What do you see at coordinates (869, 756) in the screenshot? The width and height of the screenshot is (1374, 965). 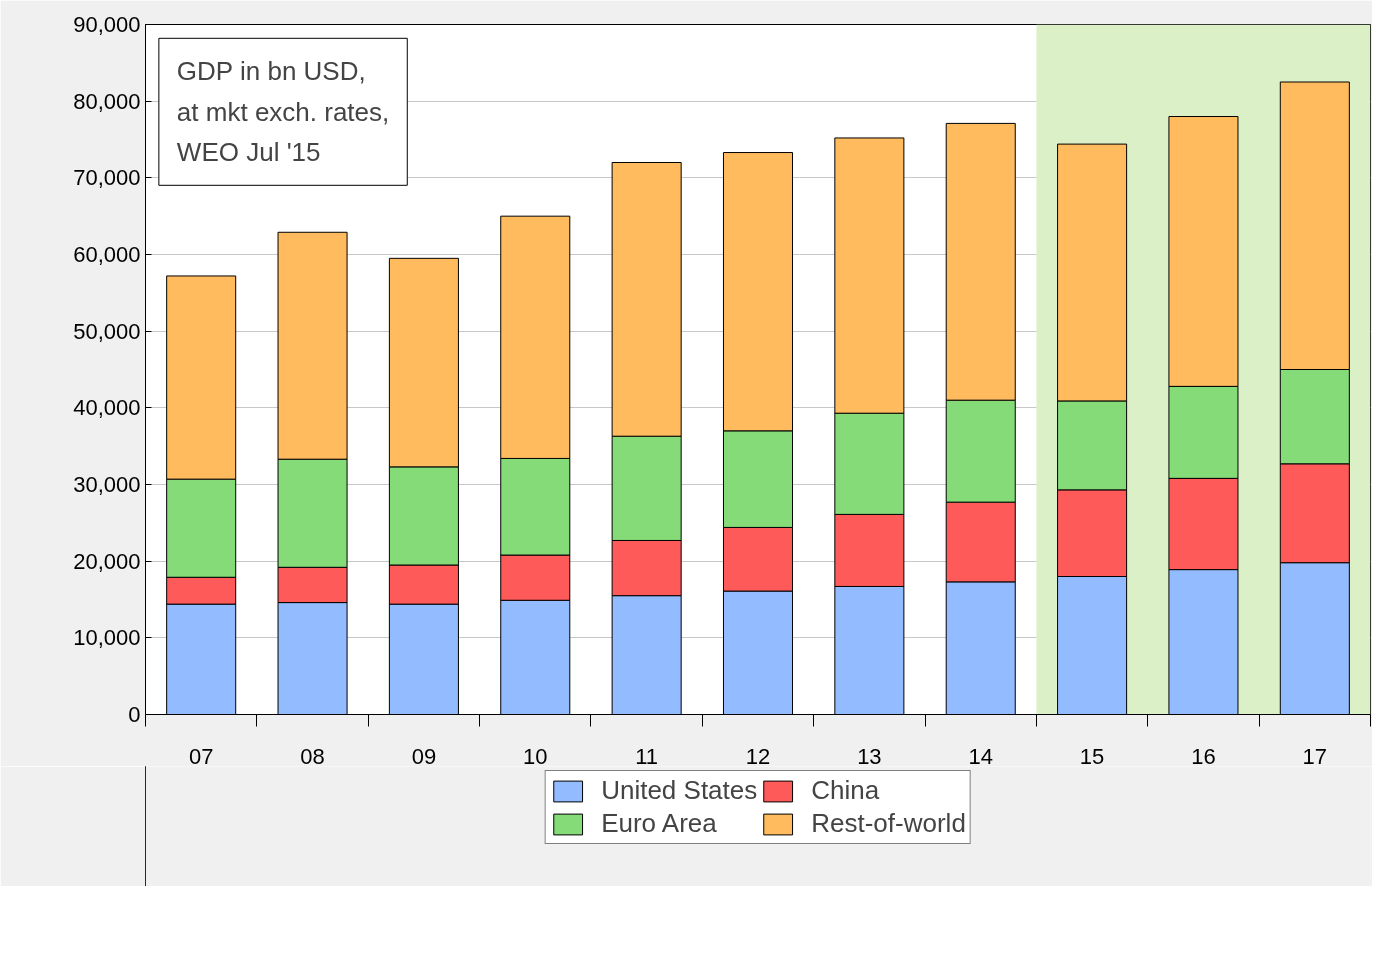 I see `x-tick-label: 13` at bounding box center [869, 756].